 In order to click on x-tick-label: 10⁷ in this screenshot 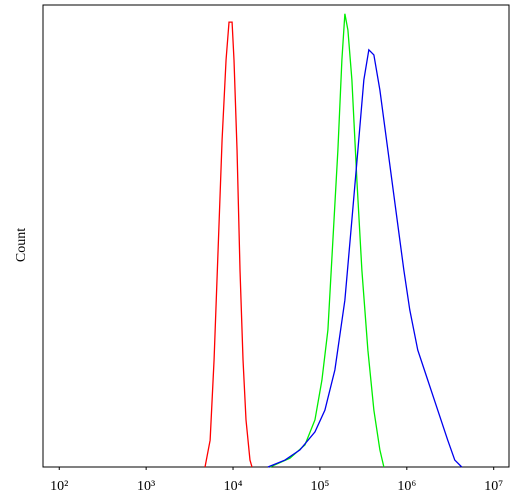, I will do `click(493, 486)`.